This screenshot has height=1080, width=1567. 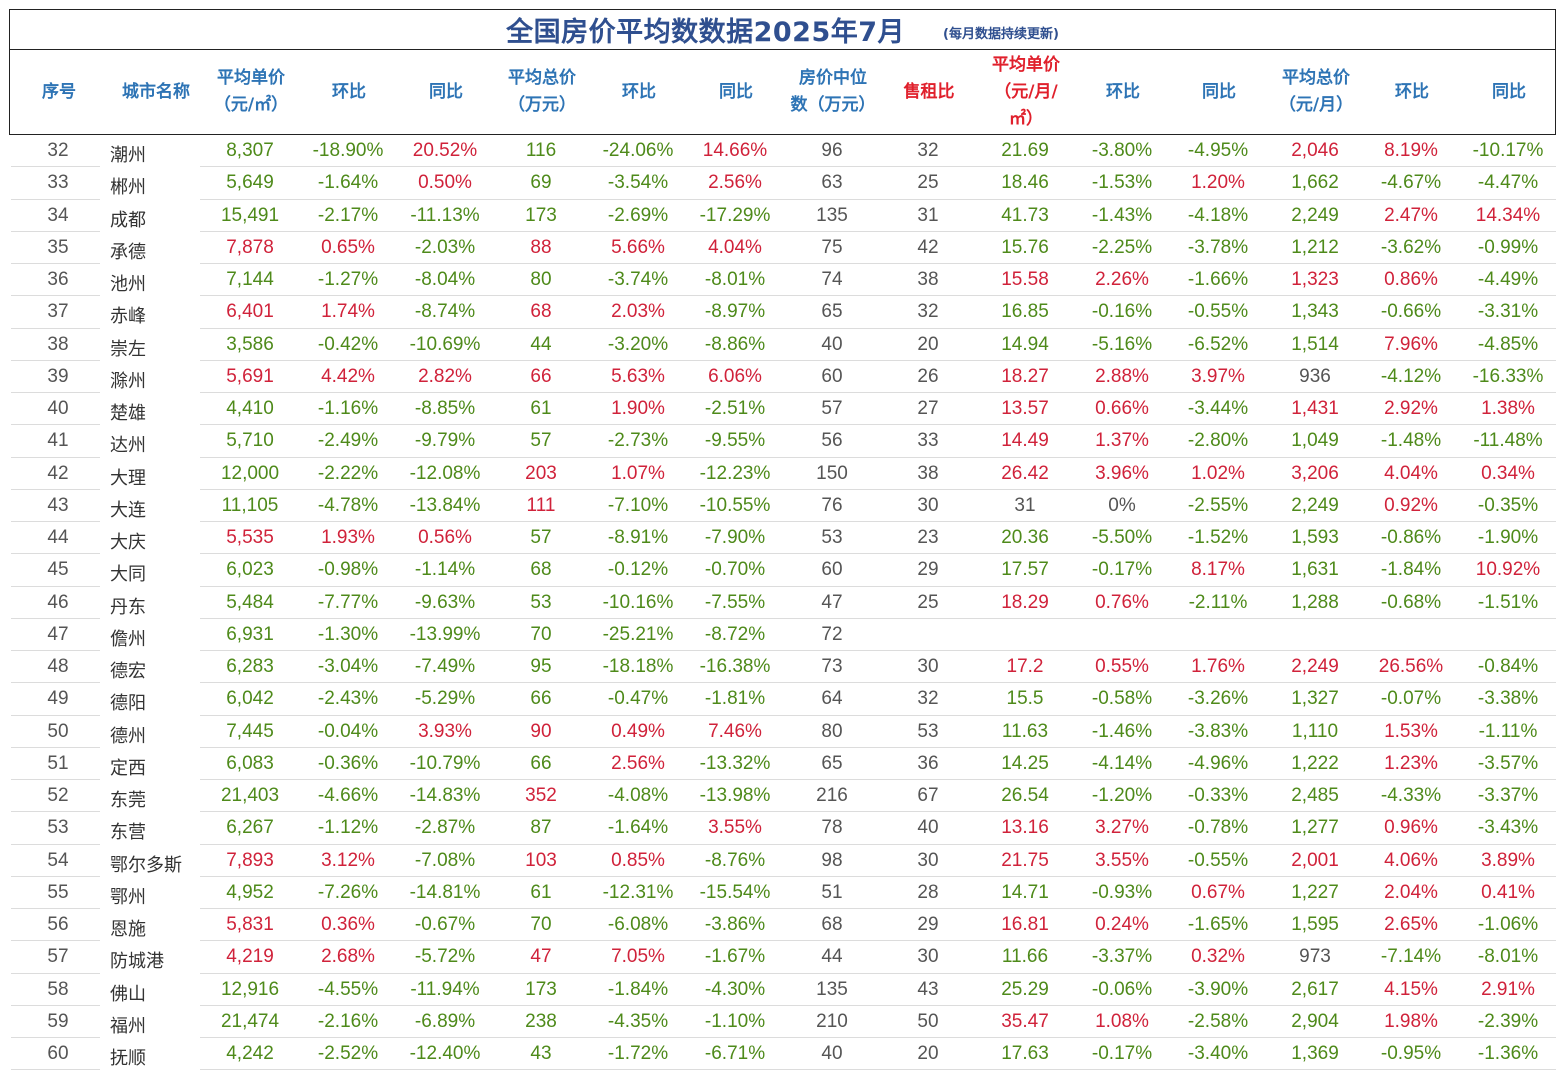 What do you see at coordinates (250, 1021) in the screenshot?
I see `cell-avg-price: 21,474` at bounding box center [250, 1021].